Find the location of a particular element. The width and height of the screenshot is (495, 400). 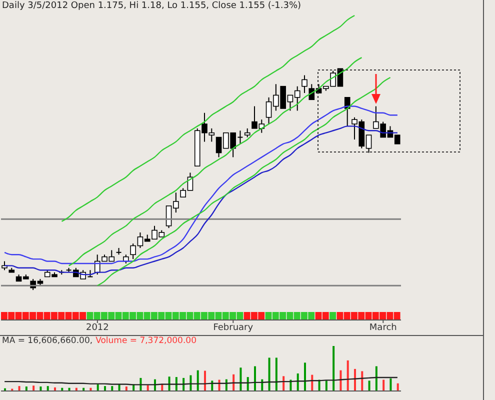

candlestick is located at coordinates (305, 84).